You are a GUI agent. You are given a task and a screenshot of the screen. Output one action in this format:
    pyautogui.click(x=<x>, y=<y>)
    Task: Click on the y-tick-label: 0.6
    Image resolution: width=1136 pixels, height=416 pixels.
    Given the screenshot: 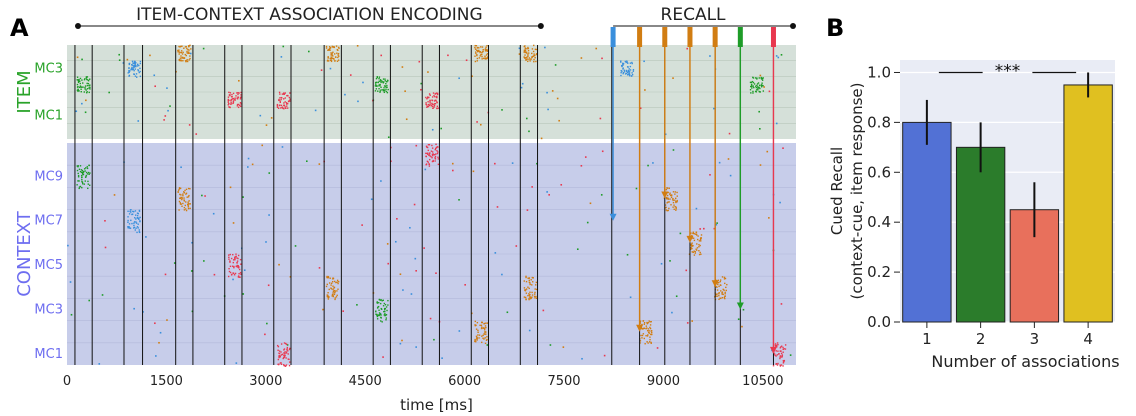 What is the action you would take?
    pyautogui.click(x=879, y=172)
    